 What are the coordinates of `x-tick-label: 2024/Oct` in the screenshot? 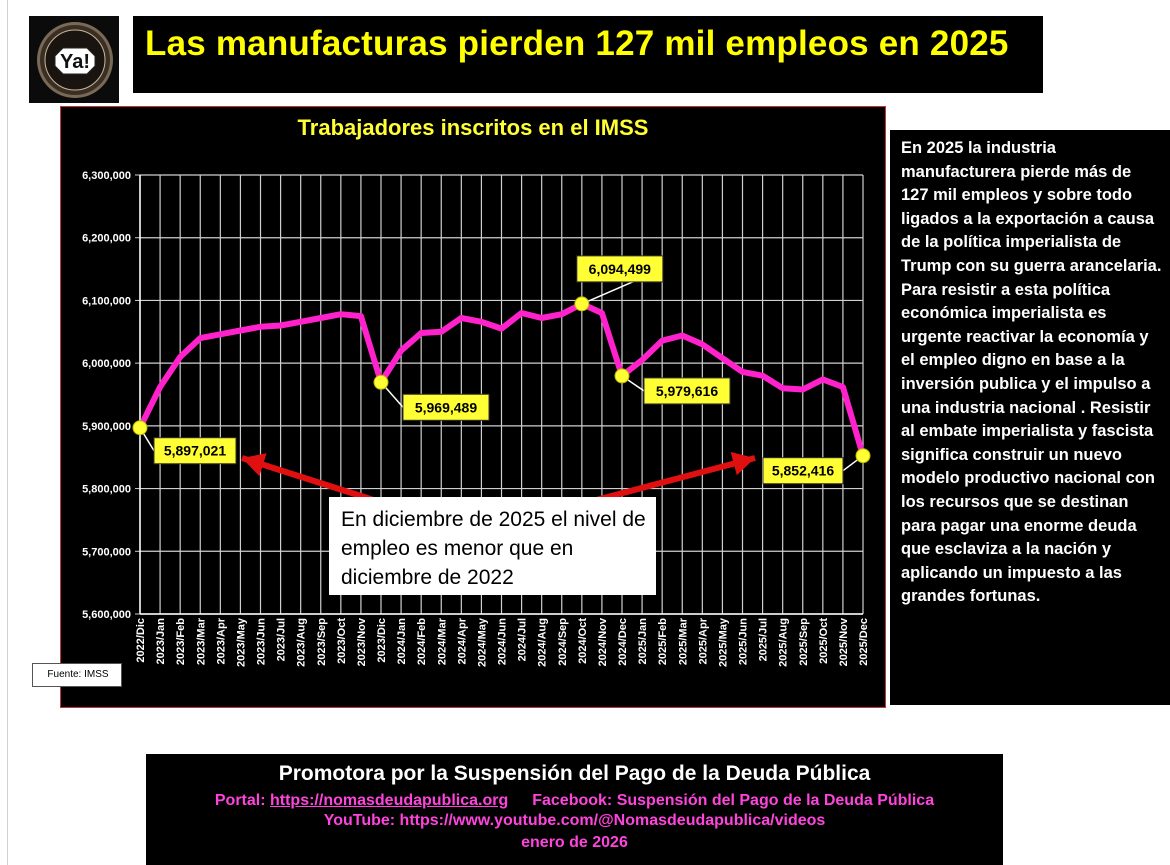 It's located at (583, 641).